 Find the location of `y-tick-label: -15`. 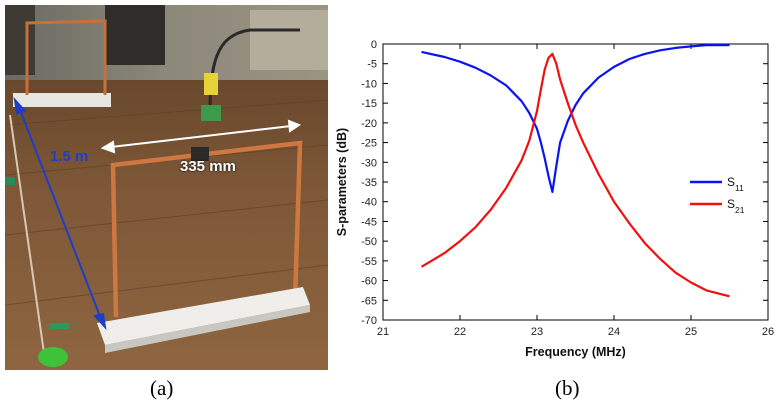

y-tick-label: -15 is located at coordinates (369, 104).